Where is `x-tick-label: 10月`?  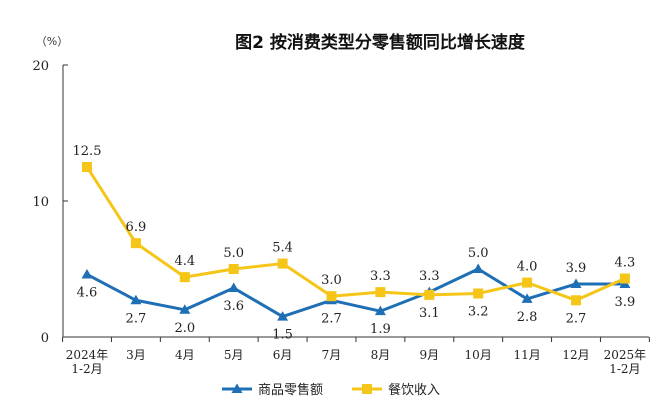 x-tick-label: 10月 is located at coordinates (478, 355).